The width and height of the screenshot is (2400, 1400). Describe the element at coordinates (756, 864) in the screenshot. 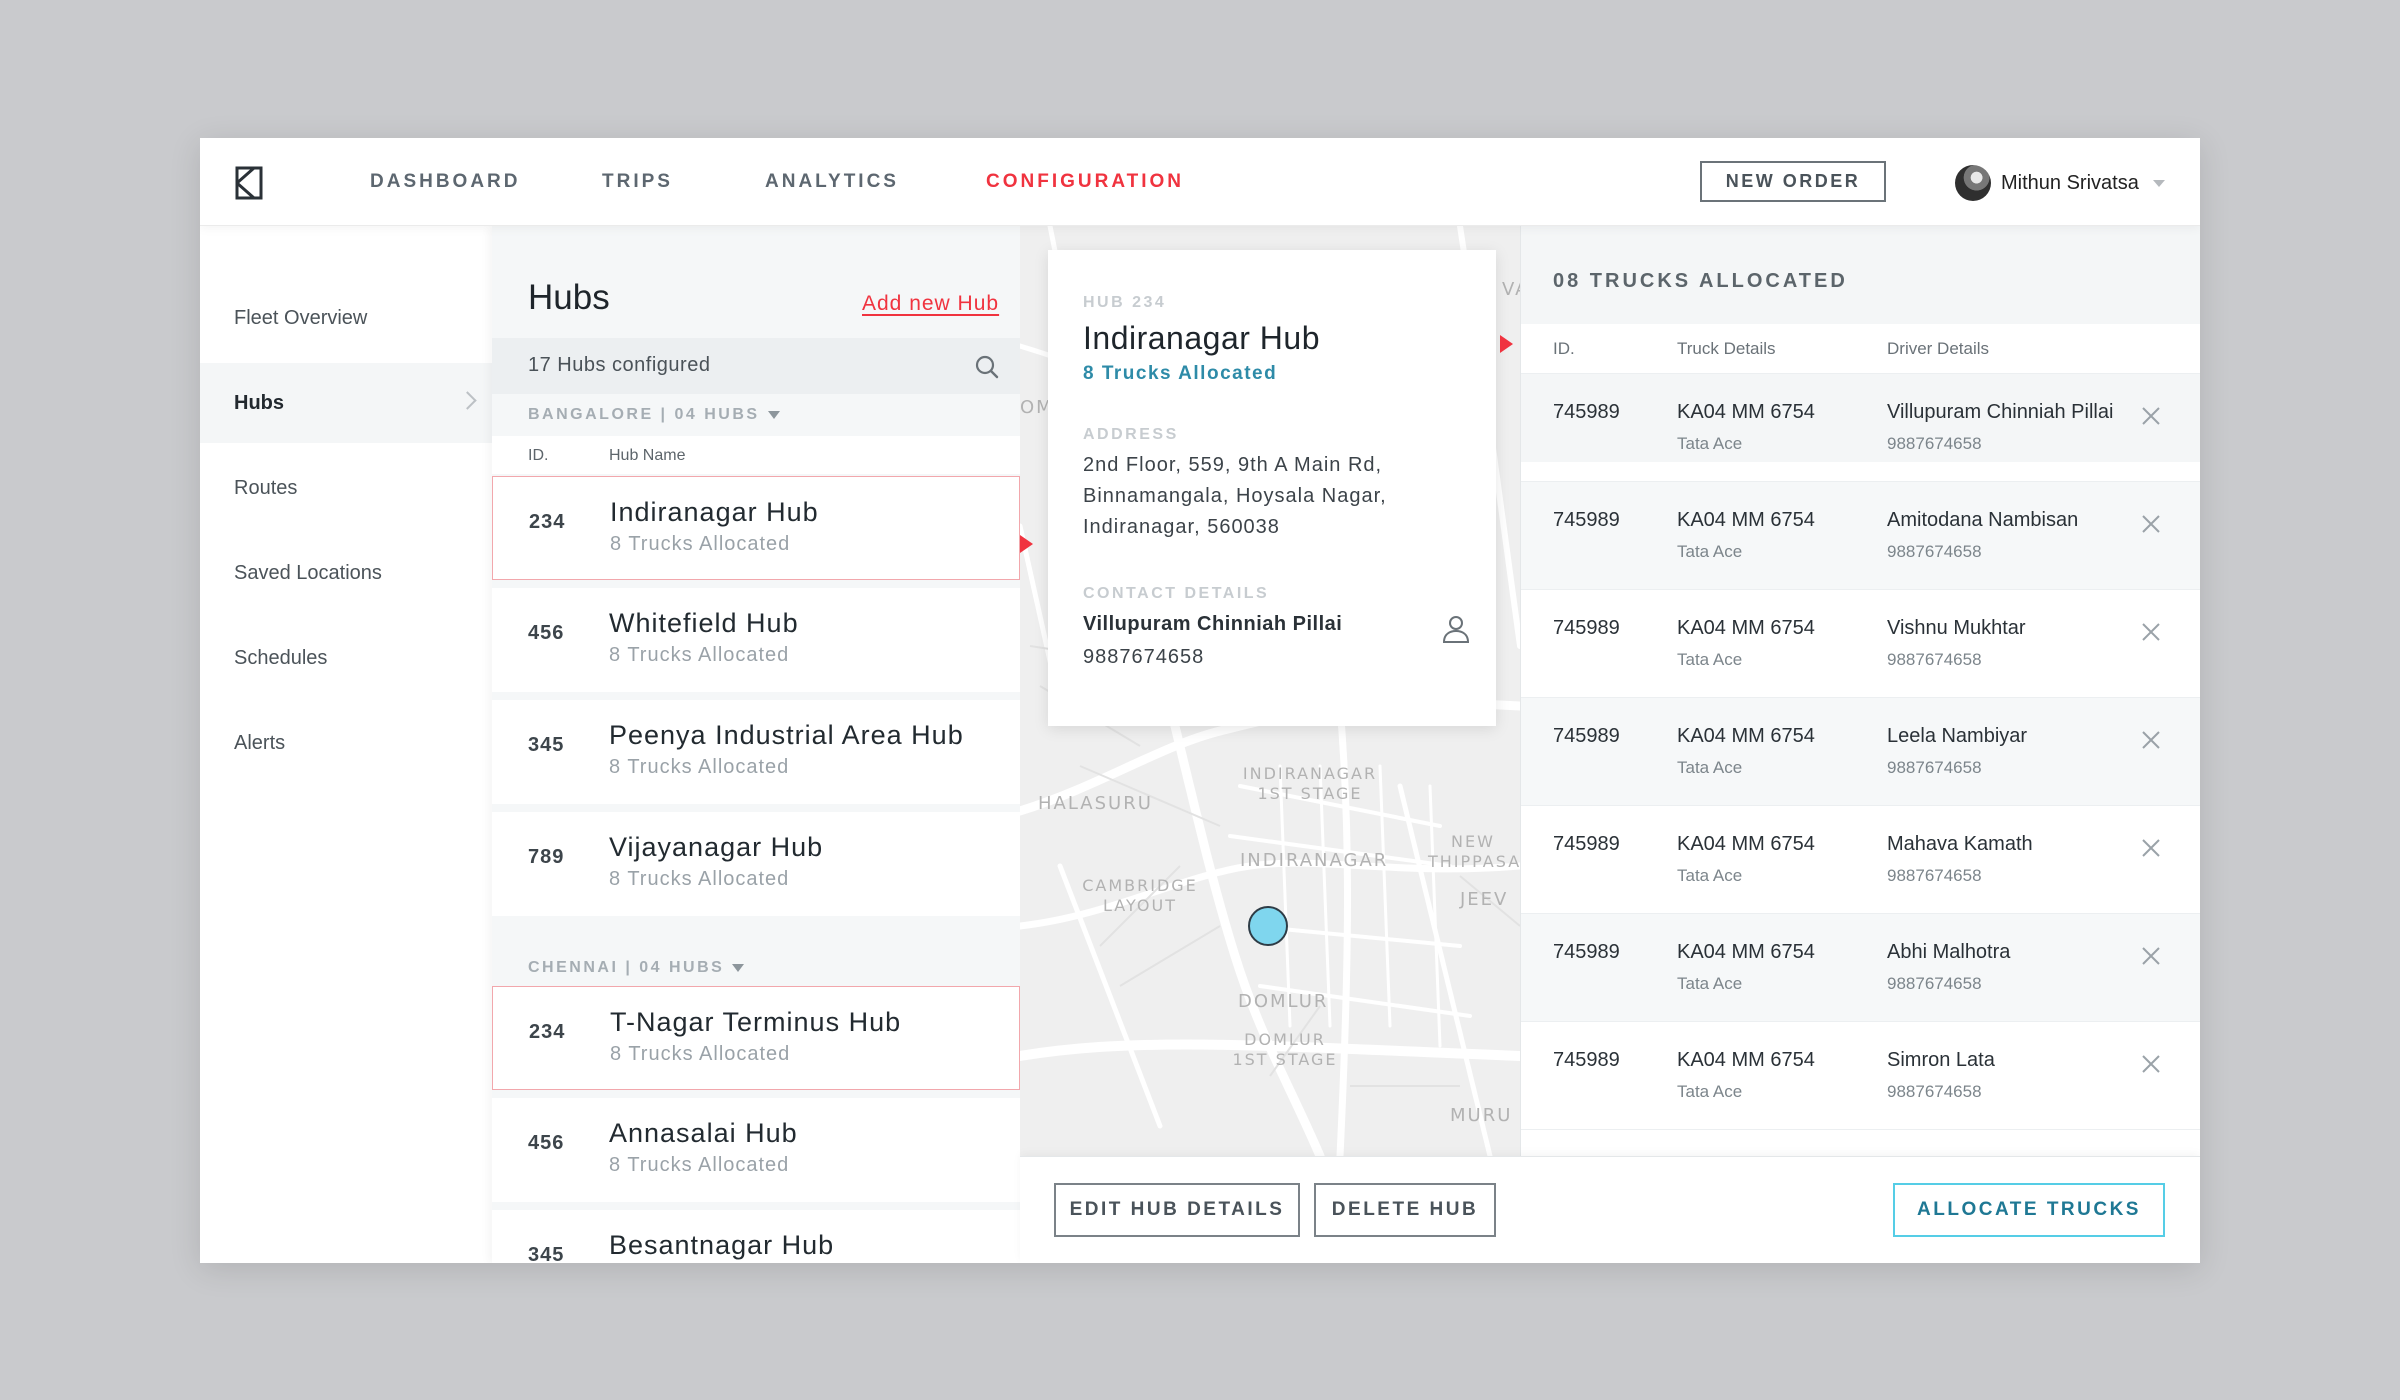

I see `hub-row: 789 Vijayanagar Hub 8 Trucks Allocated` at that location.